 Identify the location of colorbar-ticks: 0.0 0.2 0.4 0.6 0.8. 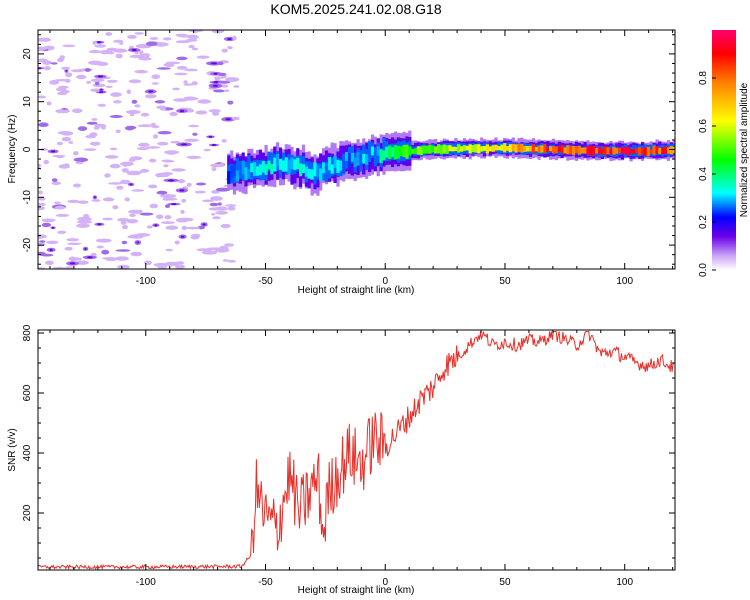
(707, 174).